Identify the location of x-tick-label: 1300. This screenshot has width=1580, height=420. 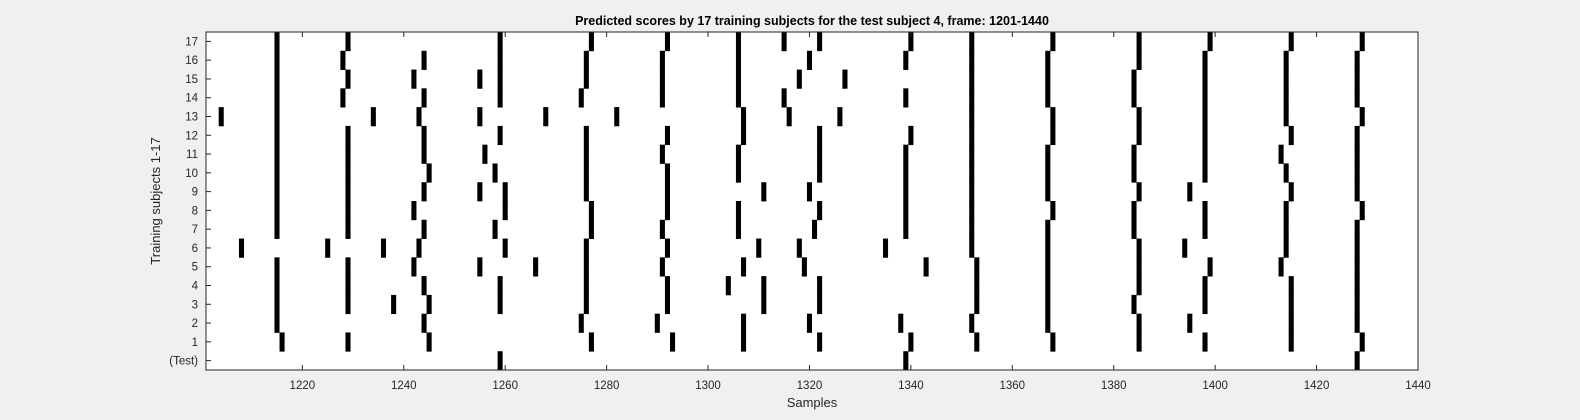
(708, 386).